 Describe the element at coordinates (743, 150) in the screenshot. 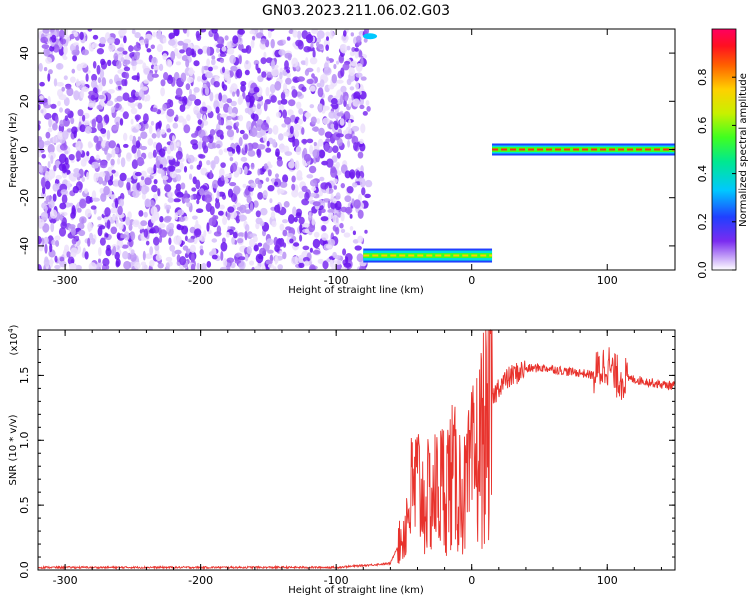

I see `colorbar-label: Normalized spectral amplitude` at that location.